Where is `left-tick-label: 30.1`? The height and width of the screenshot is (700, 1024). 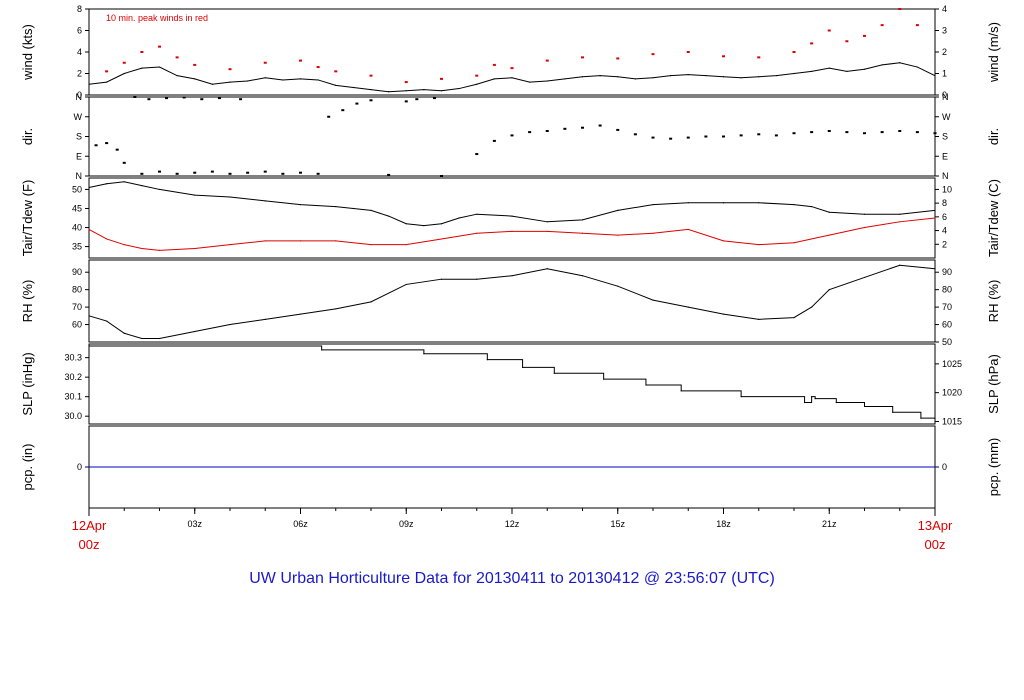 left-tick-label: 30.1 is located at coordinates (73, 397).